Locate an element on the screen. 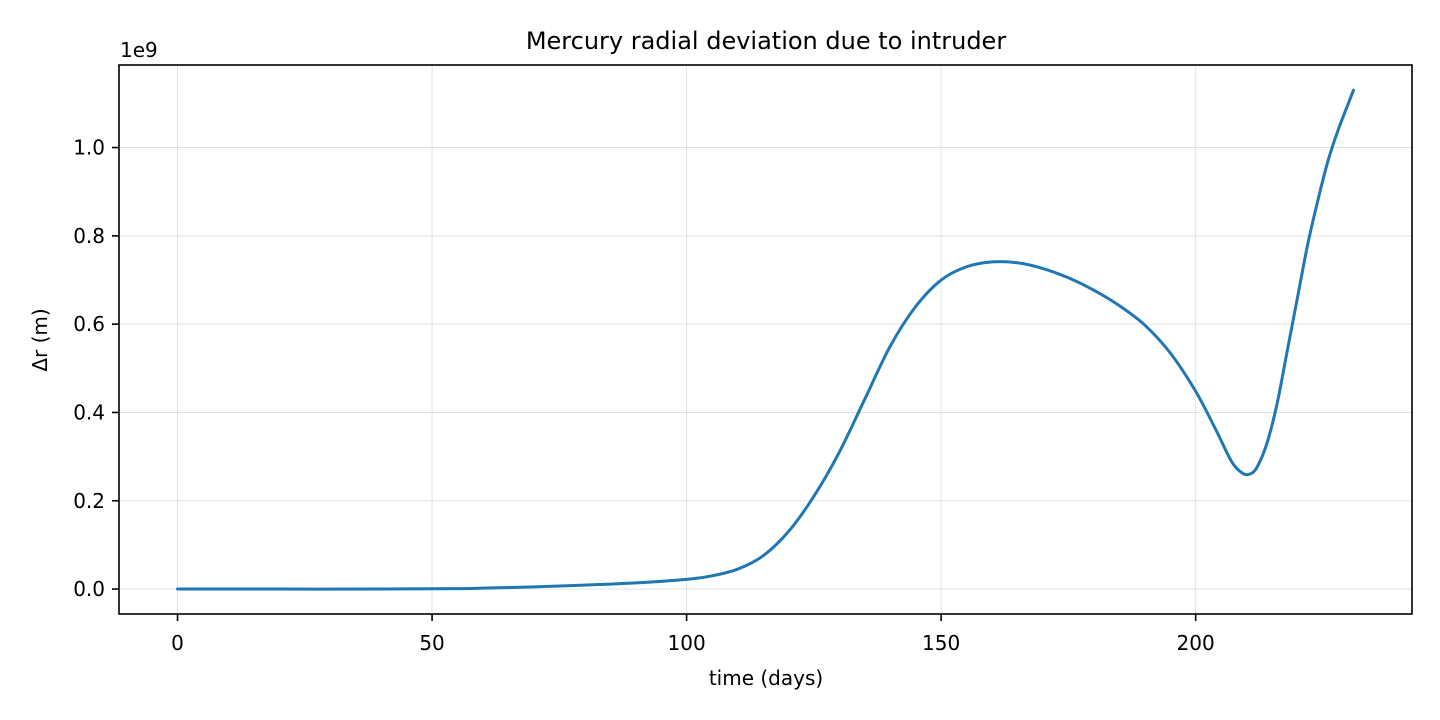 The height and width of the screenshot is (720, 1440). y-tick-label: 1.0 is located at coordinates (89, 148).